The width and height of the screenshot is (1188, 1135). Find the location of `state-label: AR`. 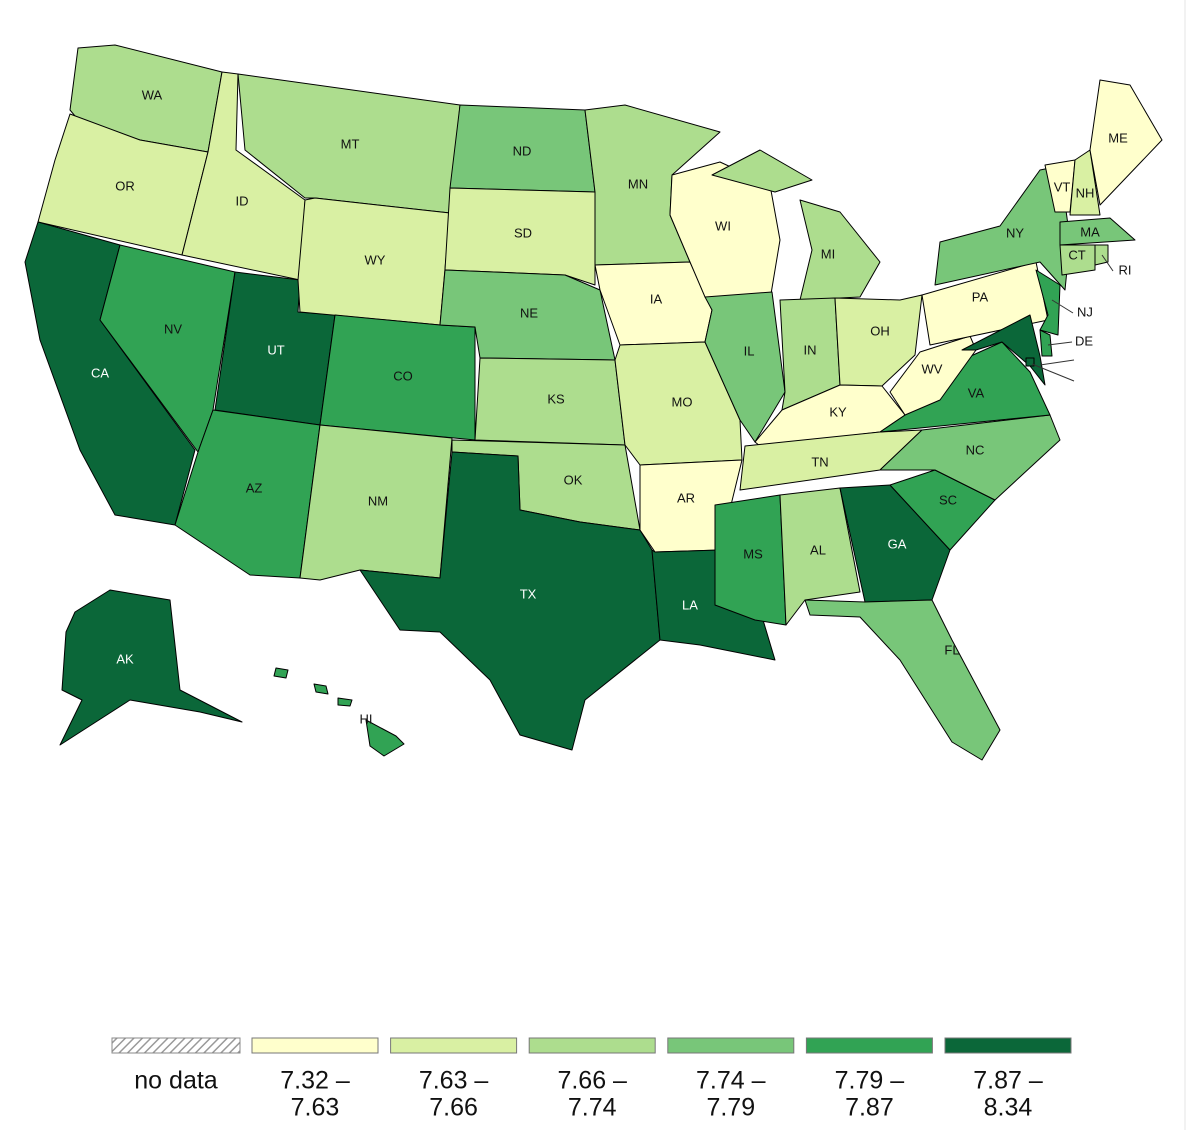

state-label: AR is located at coordinates (686, 497).